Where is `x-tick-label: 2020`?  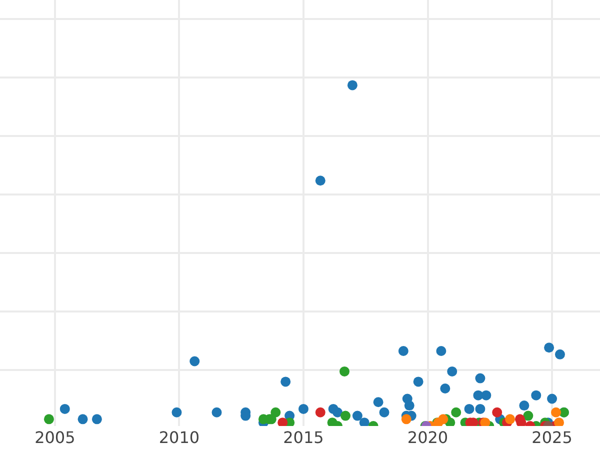
x-tick-label: 2020 is located at coordinates (427, 437).